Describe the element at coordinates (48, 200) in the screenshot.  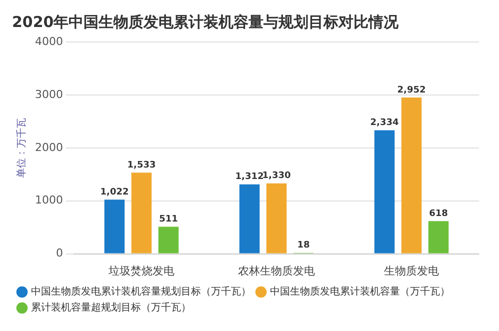
I see `y-tick-label: 1000` at that location.